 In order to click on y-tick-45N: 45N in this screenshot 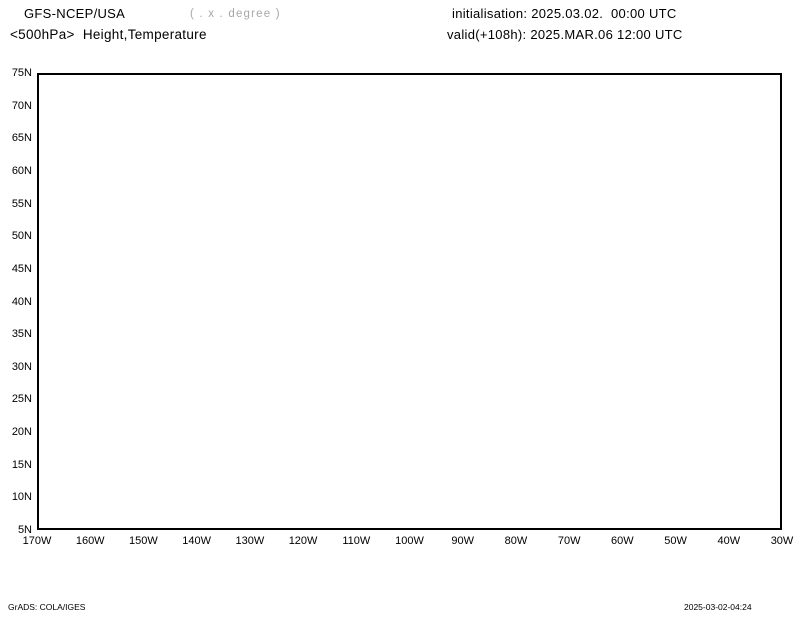, I will do `click(21, 268)`.